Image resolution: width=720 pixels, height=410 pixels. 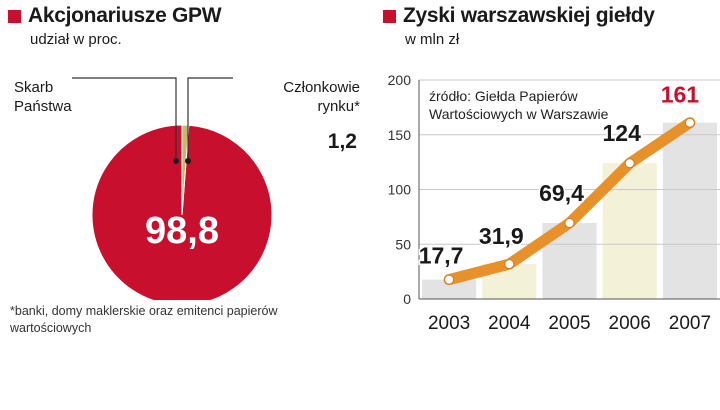 What do you see at coordinates (504, 96) in the screenshot?
I see `source-line-1: źródło: Giełda Papierów` at bounding box center [504, 96].